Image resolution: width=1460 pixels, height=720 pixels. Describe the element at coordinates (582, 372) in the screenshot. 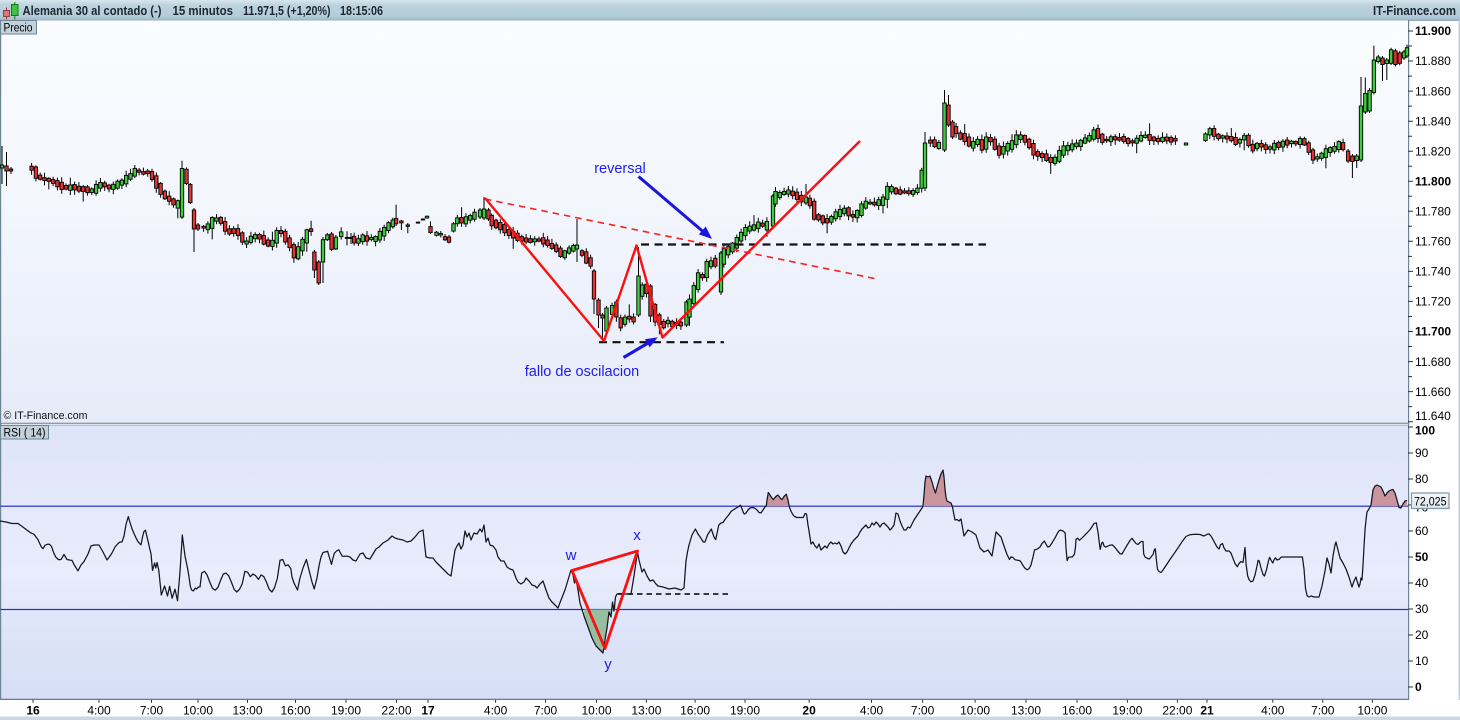

I see `svg-text: fallo de oscilacion` at that location.